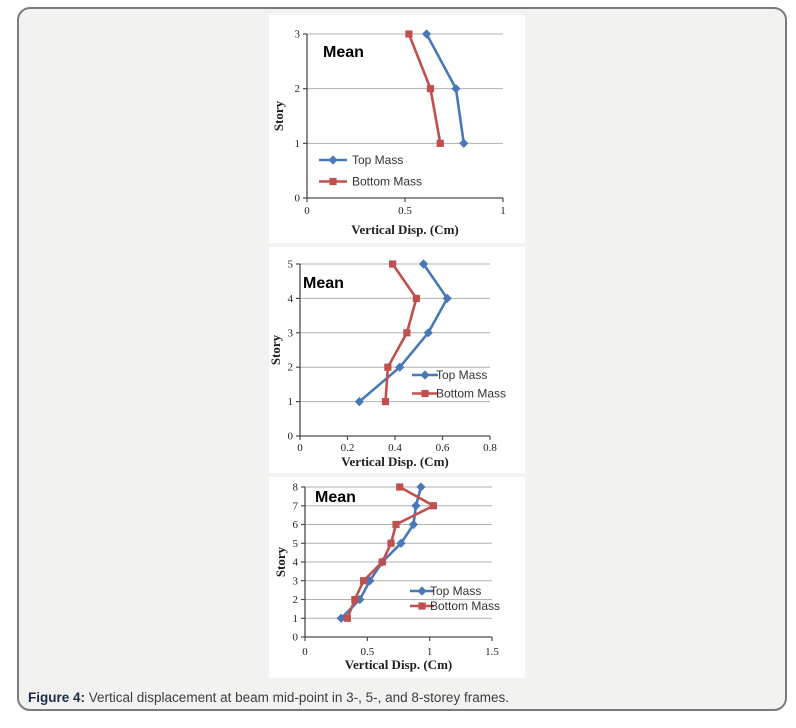 The height and width of the screenshot is (728, 796). I want to click on x-tick-label-1.5: 1.5, so click(492, 652).